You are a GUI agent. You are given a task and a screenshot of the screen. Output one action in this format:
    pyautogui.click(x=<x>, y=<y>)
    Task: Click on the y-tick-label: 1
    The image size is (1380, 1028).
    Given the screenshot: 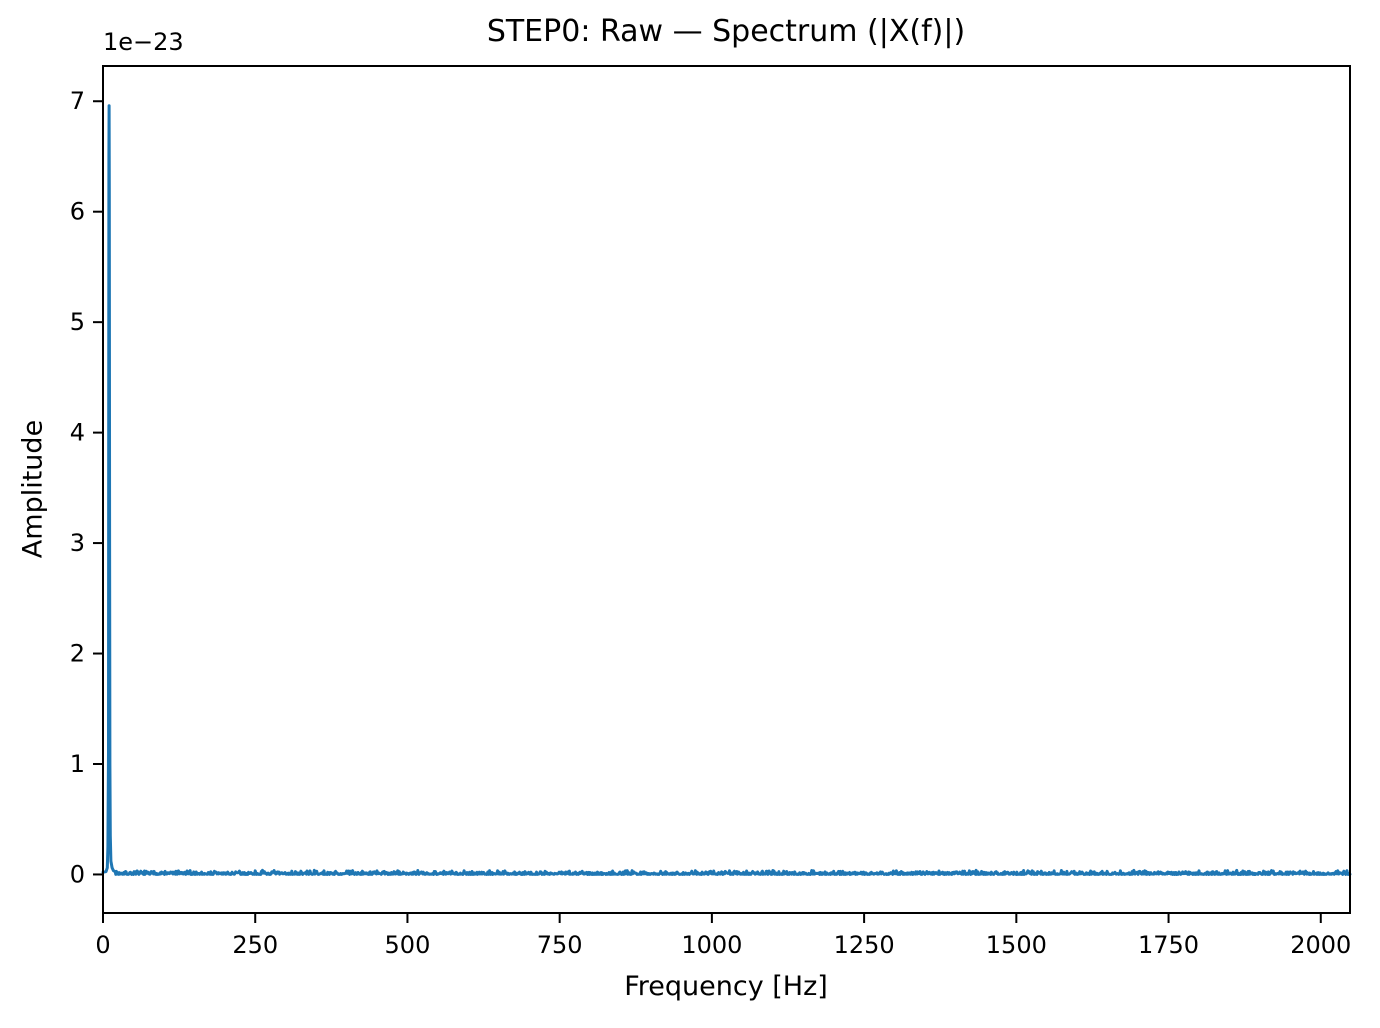 What is the action you would take?
    pyautogui.click(x=77, y=764)
    